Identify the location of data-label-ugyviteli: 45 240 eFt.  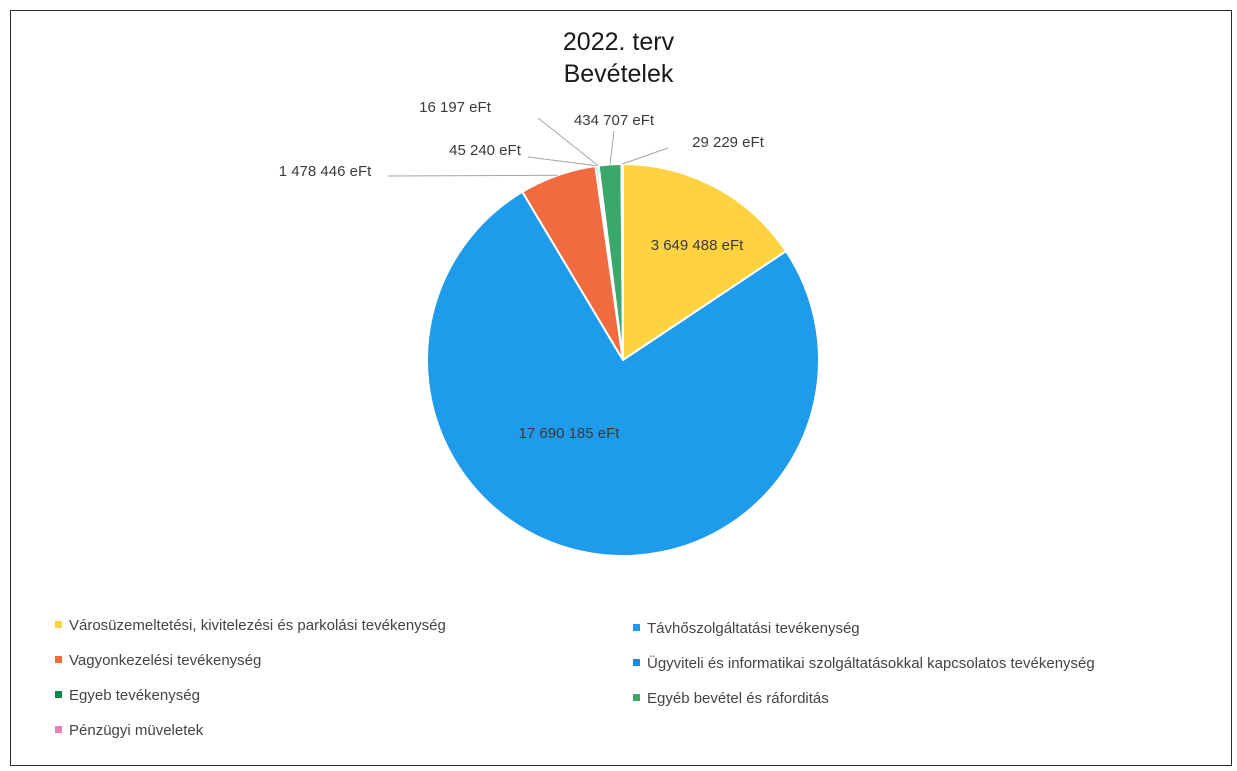
(485, 150).